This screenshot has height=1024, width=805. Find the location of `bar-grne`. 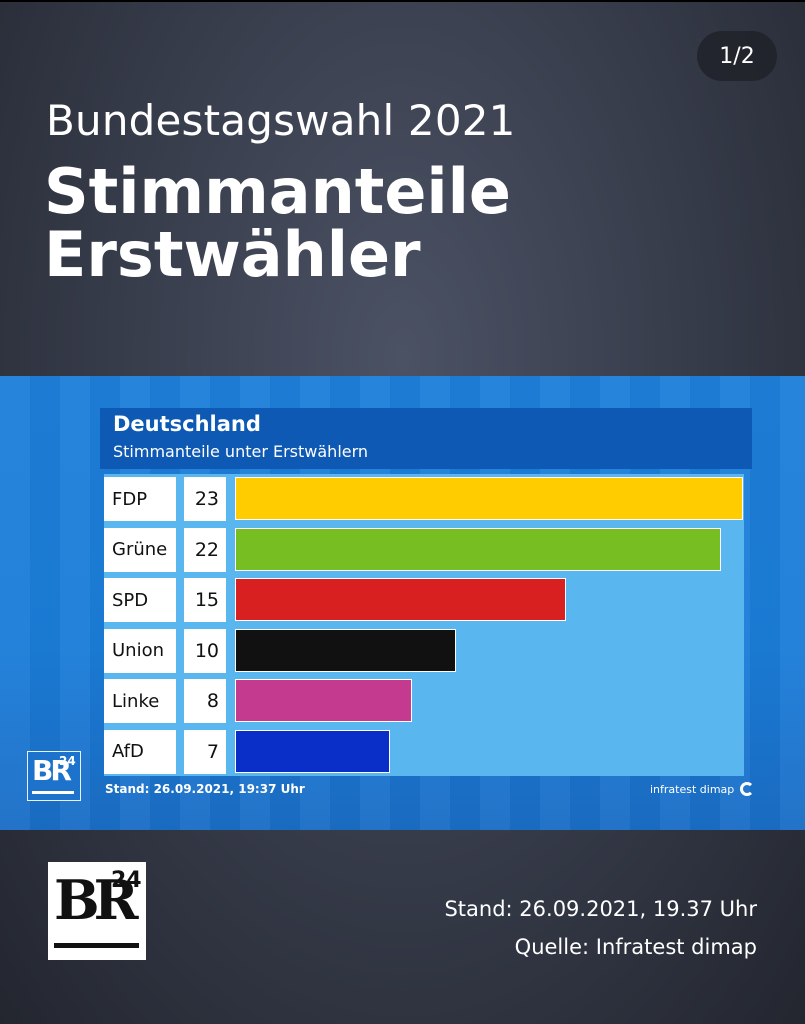

bar-grne is located at coordinates (478, 549).